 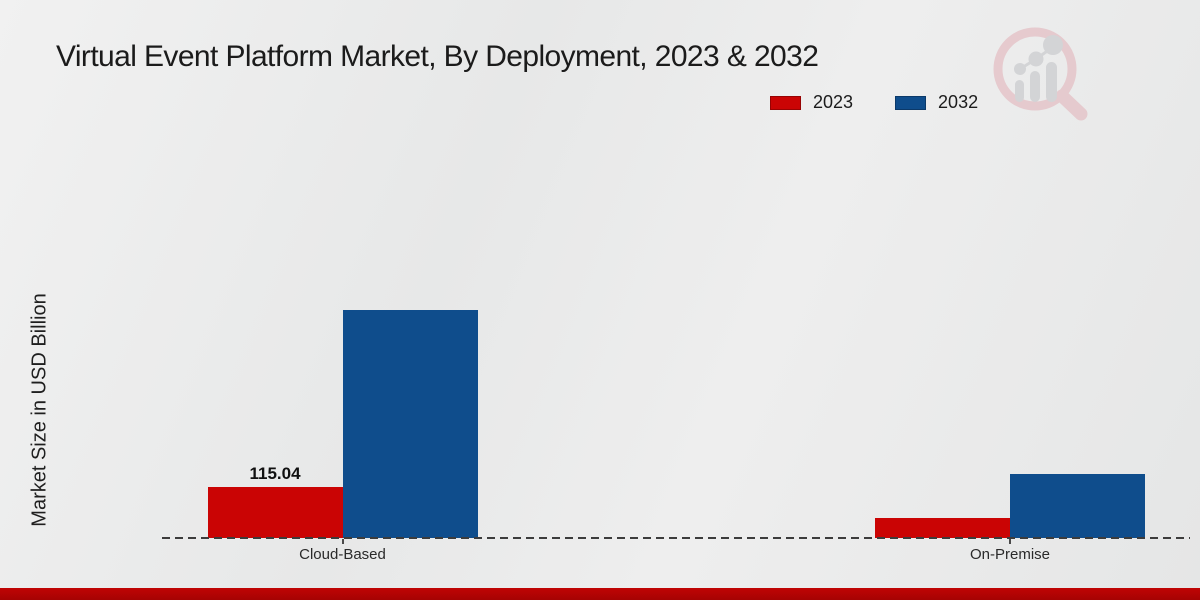 I want to click on bar-on-premise-2023, so click(x=942, y=528).